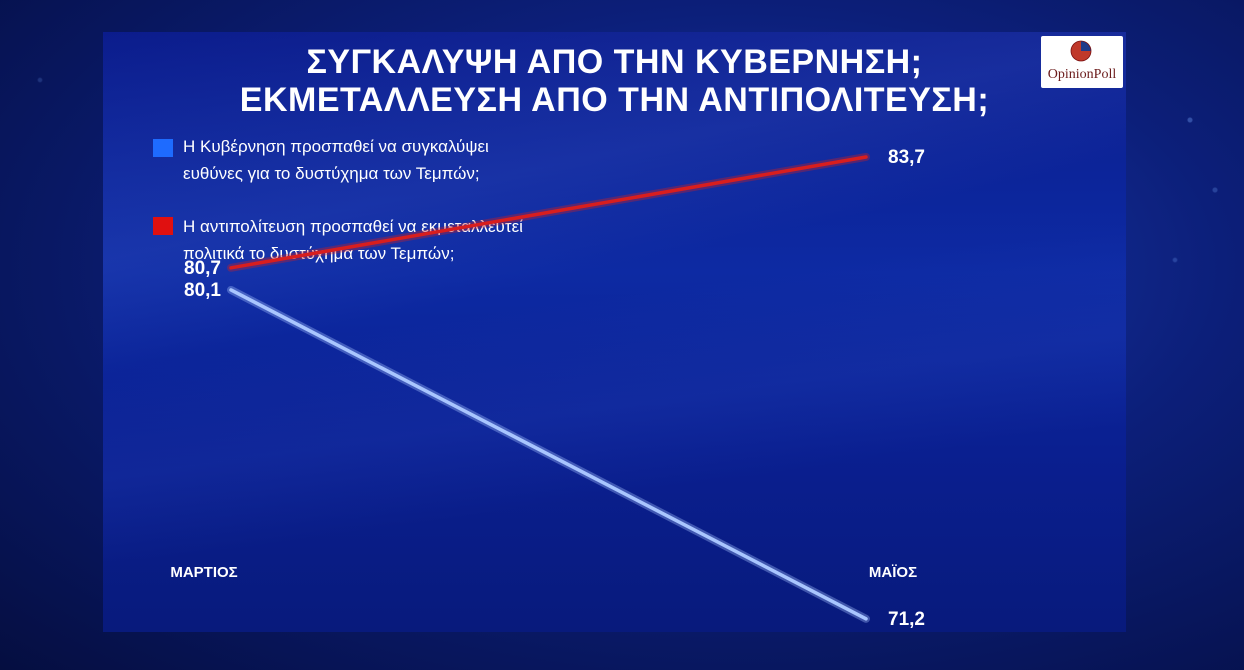  What do you see at coordinates (614, 62) in the screenshot?
I see `chart-title-line-1: ΣΥΓΚΑΛΥΨΗ ΑΠΟ ΤΗΝ ΚΥΒΕΡΝΗΣΗ;` at bounding box center [614, 62].